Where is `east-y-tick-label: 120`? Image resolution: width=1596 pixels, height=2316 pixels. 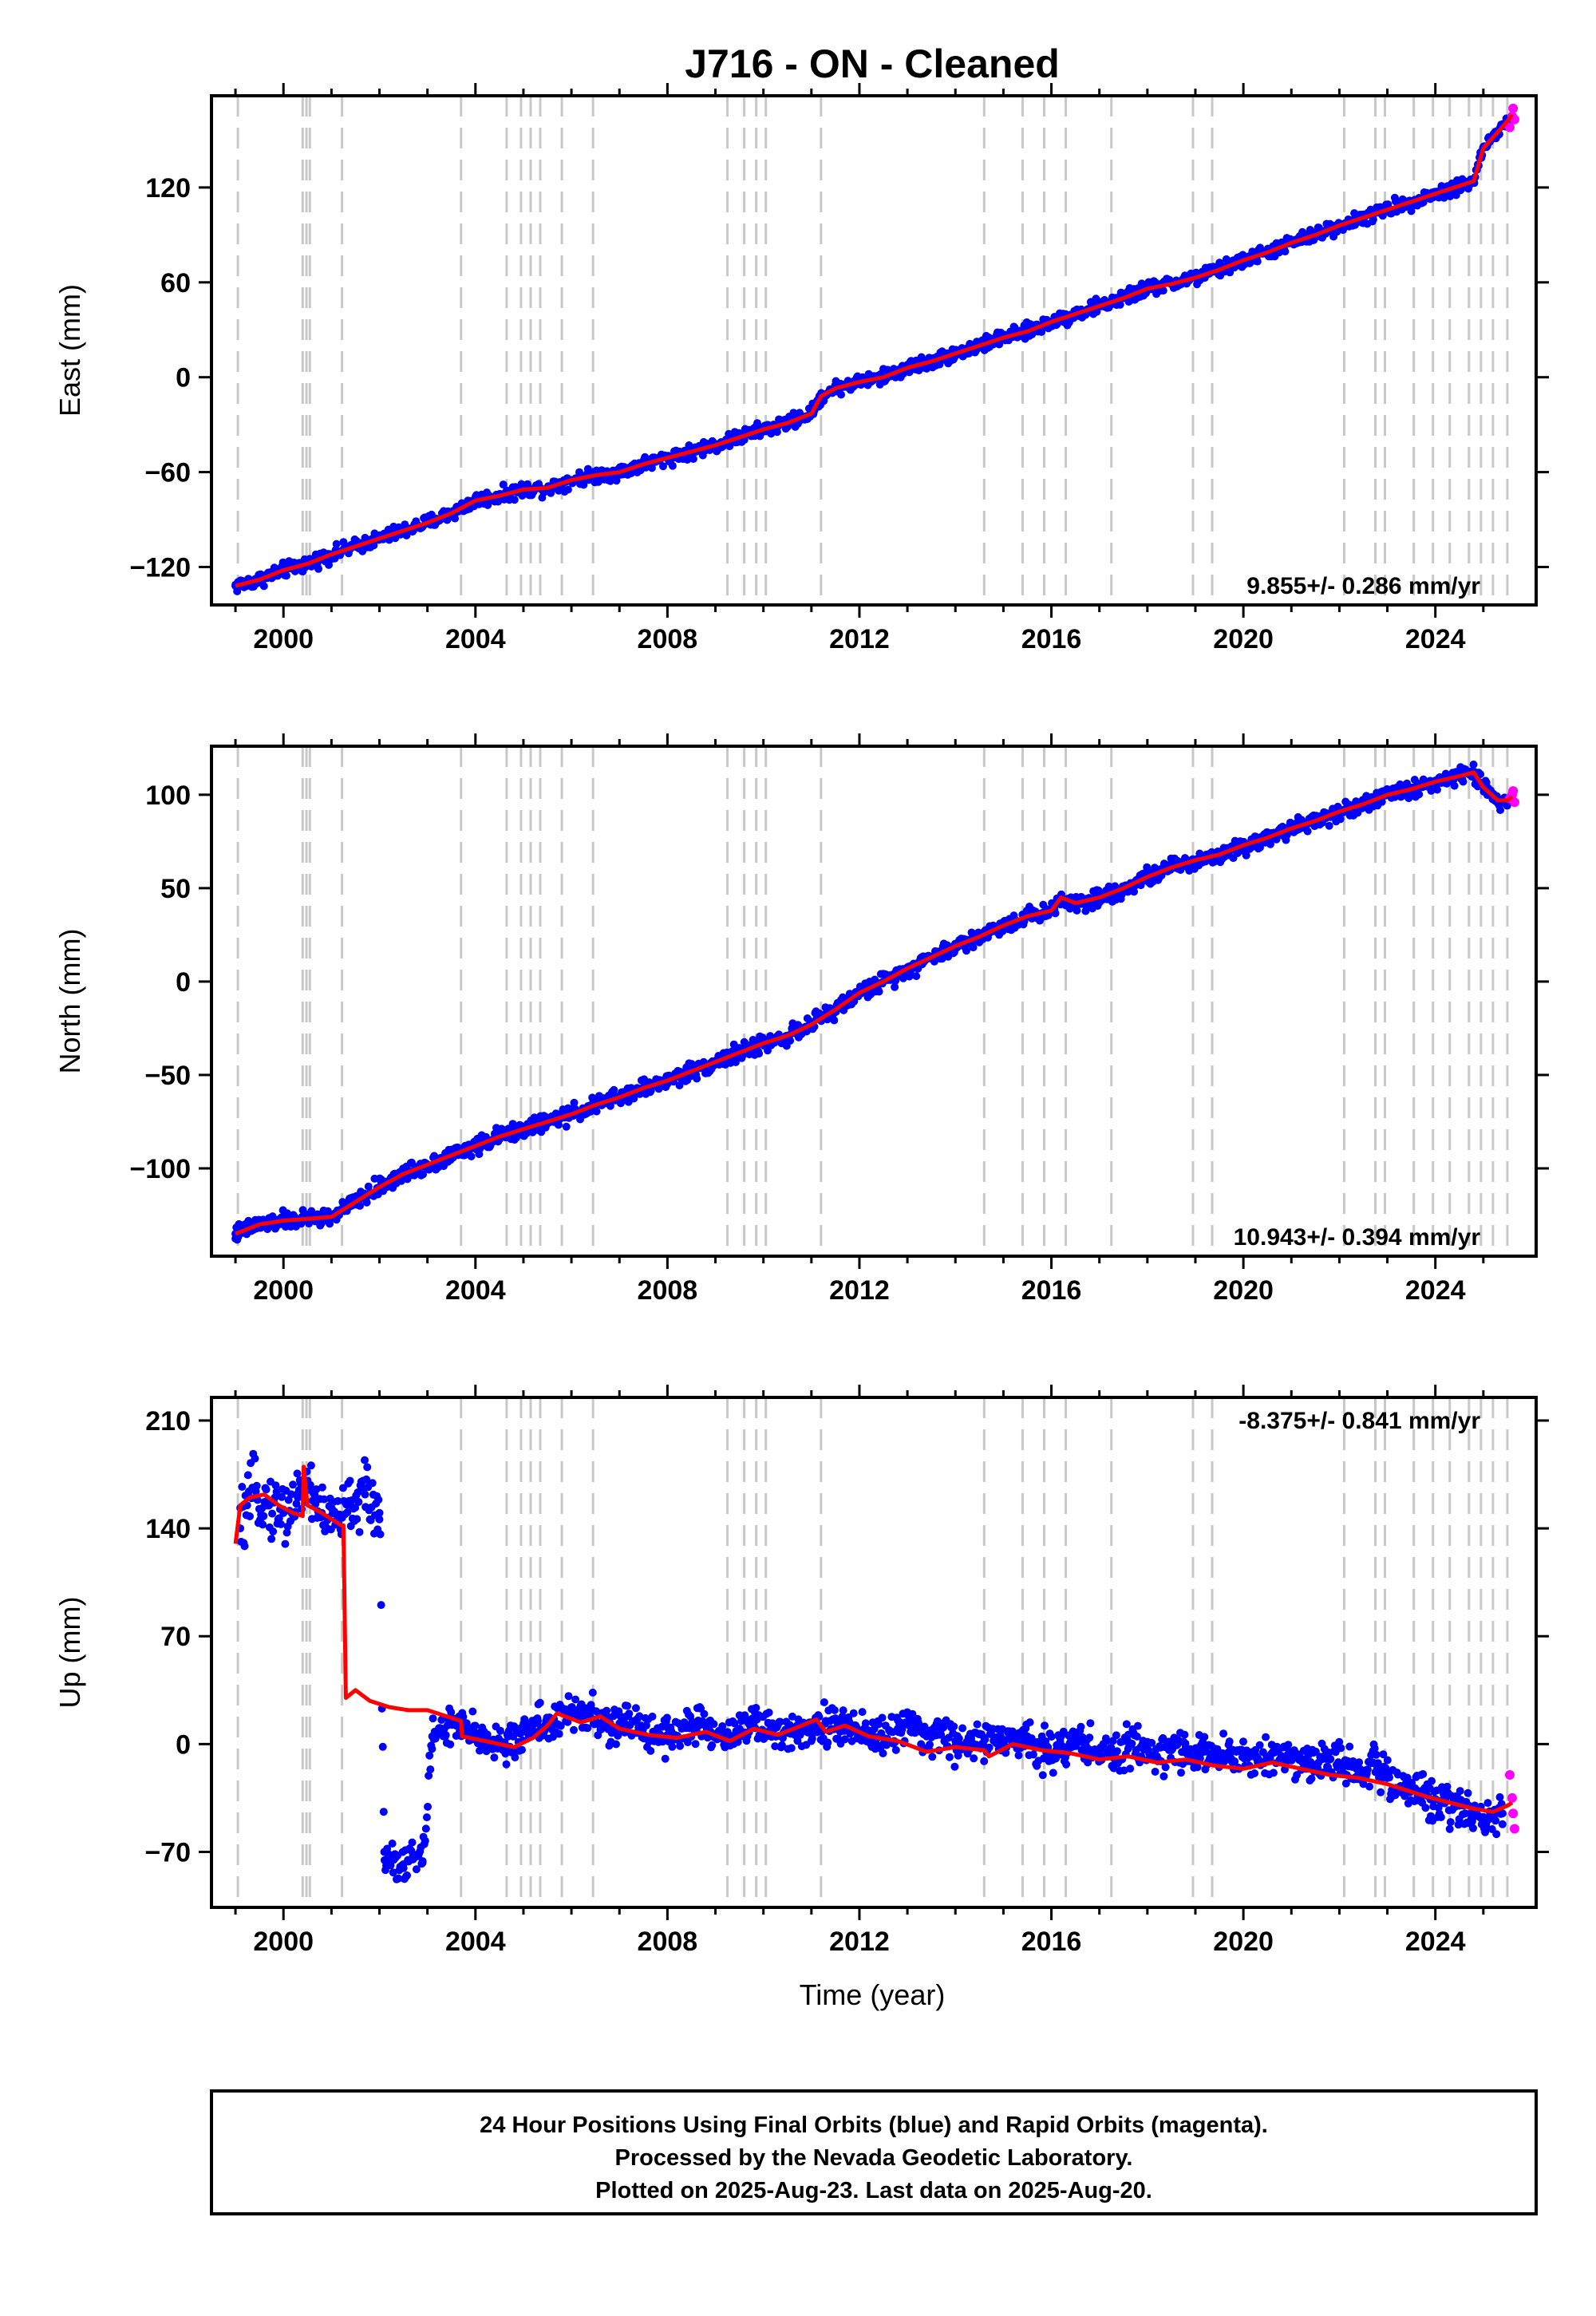
east-y-tick-label: 120 is located at coordinates (168, 188).